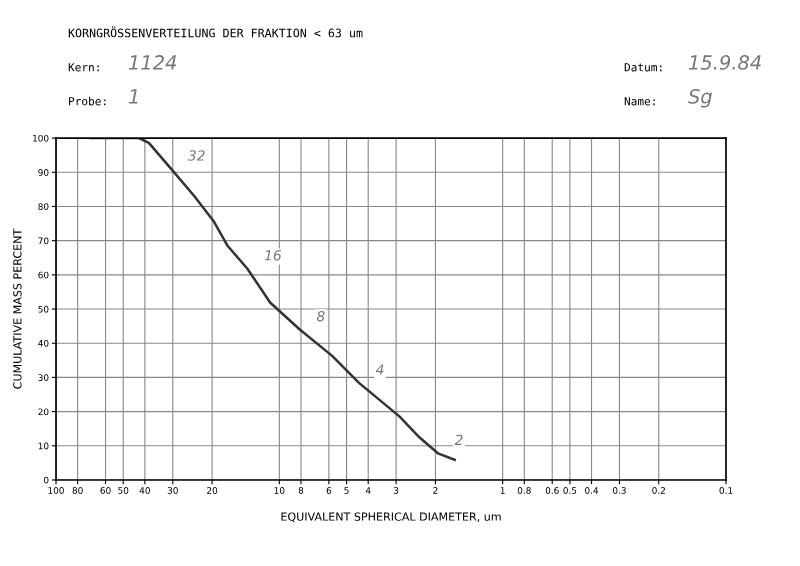  I want to click on text: 1, so click(133, 96).